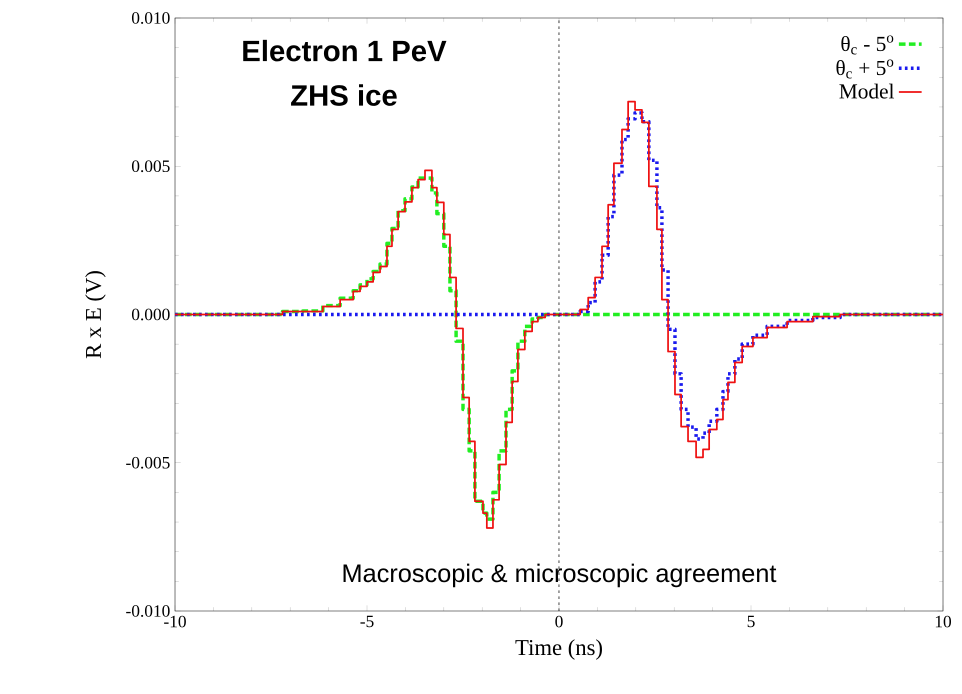  I want to click on legend-label: θ$_{c}$ - 5$^{o}$, so click(867, 44).